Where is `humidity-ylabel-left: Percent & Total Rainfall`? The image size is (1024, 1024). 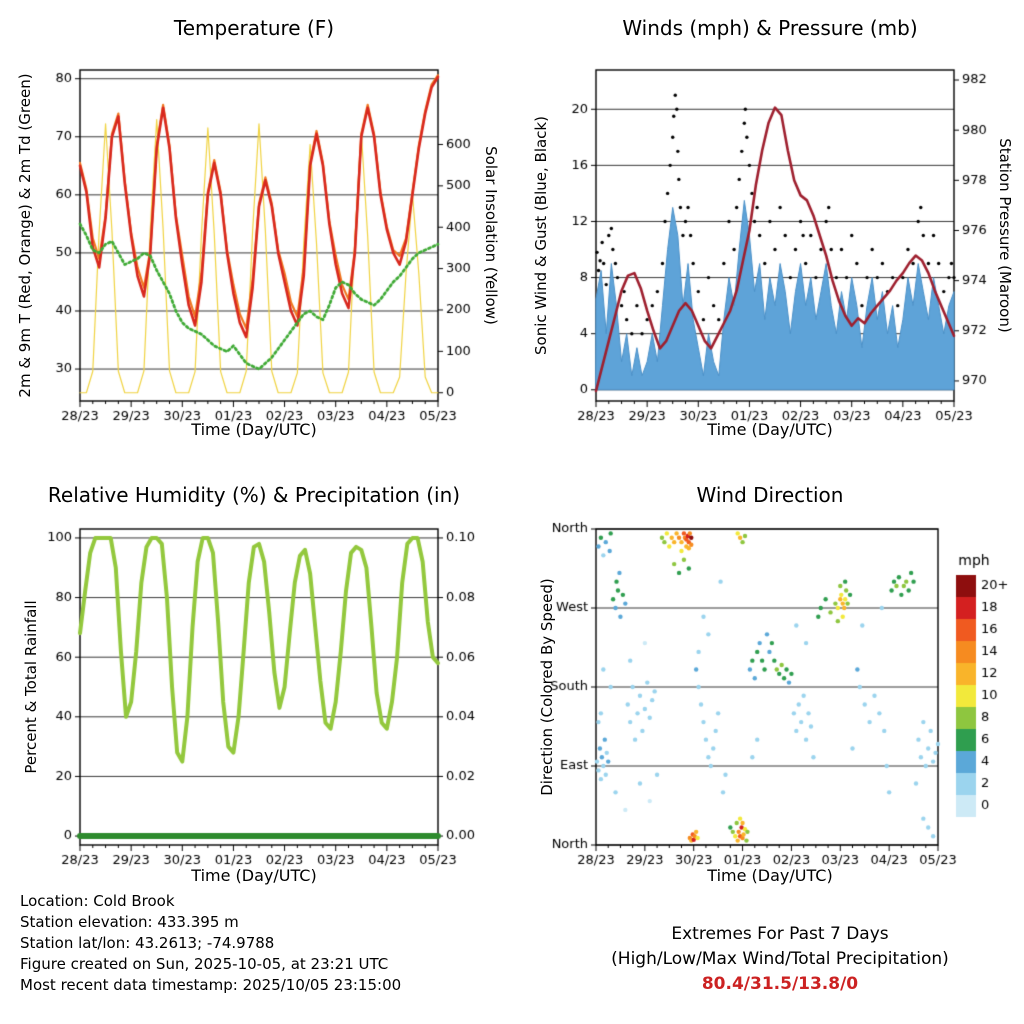
humidity-ylabel-left: Percent & Total Rainfall is located at coordinates (31, 687).